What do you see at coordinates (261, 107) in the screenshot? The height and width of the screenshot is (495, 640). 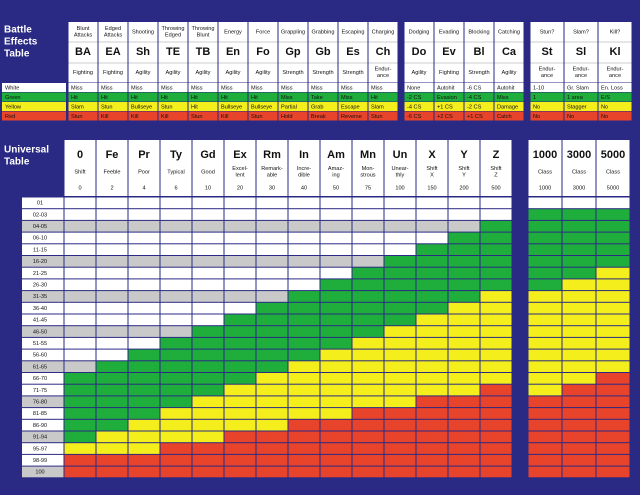 I see `result-text: Bullseye` at bounding box center [261, 107].